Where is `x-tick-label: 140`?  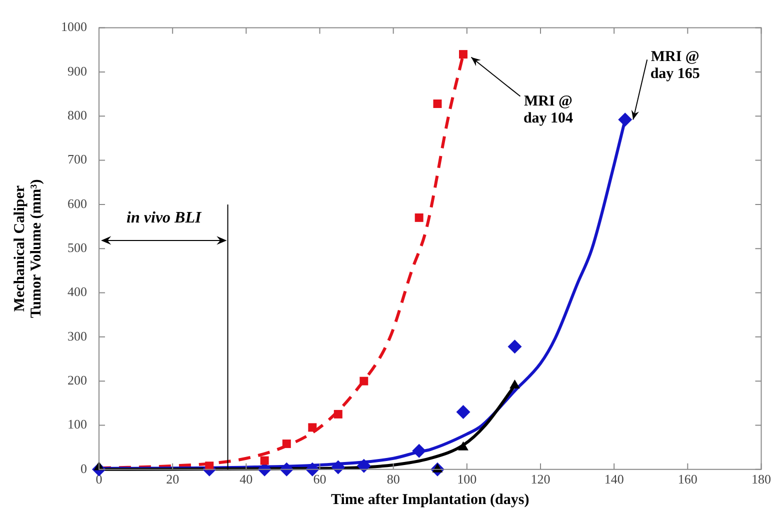 x-tick-label: 140 is located at coordinates (614, 479).